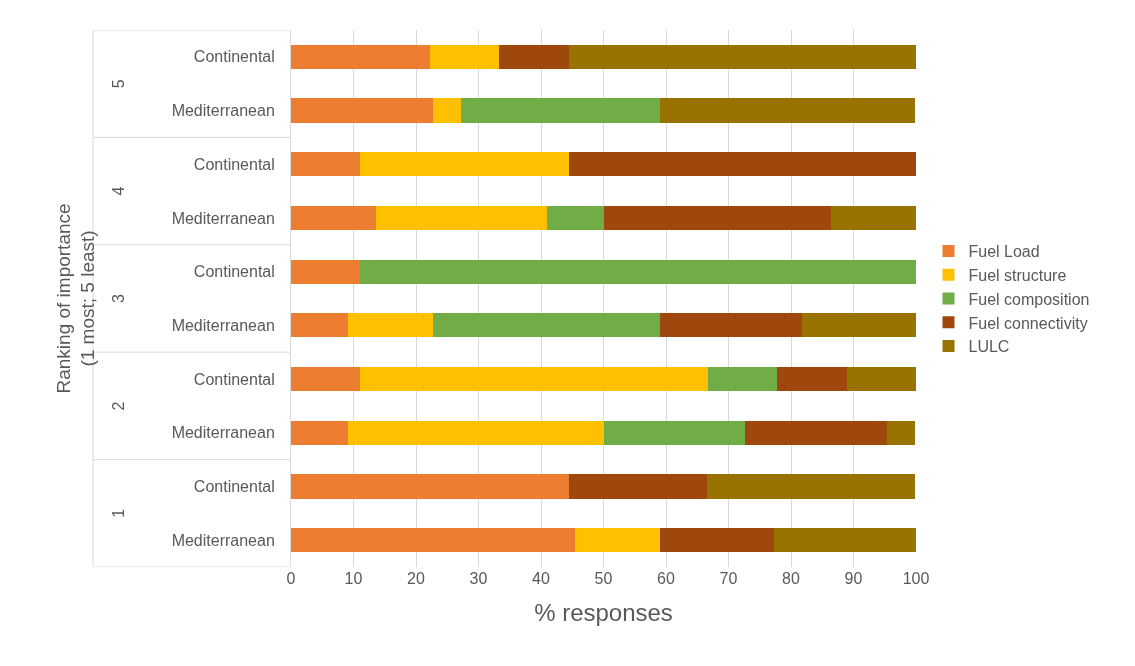  What do you see at coordinates (119, 191) in the screenshot?
I see `text: 4` at bounding box center [119, 191].